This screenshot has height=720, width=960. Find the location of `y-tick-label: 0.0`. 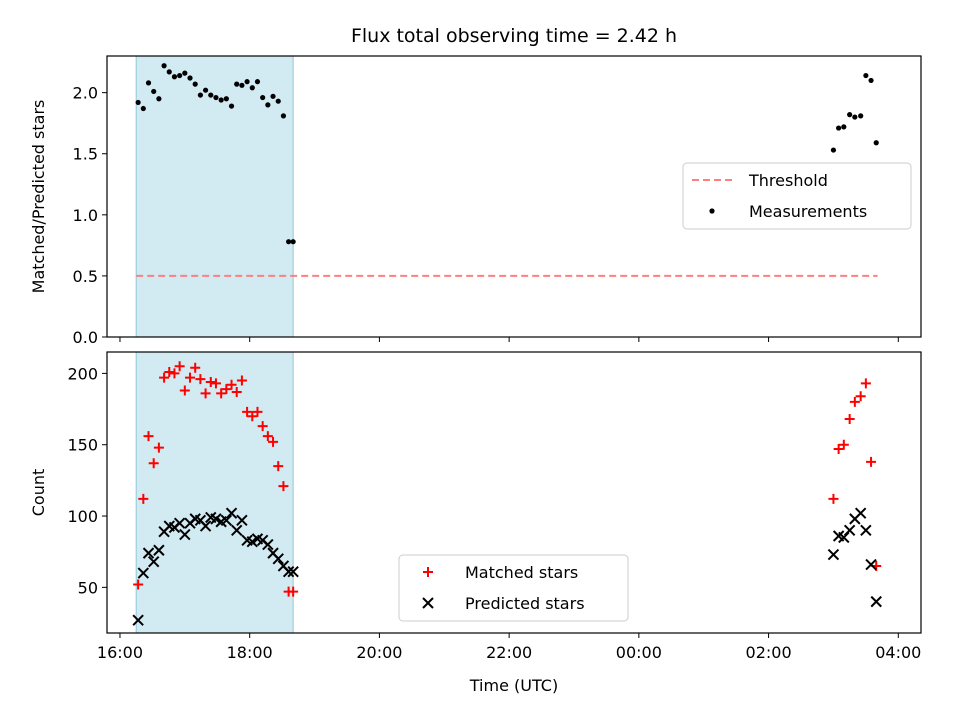

y-tick-label: 0.0 is located at coordinates (85, 337).